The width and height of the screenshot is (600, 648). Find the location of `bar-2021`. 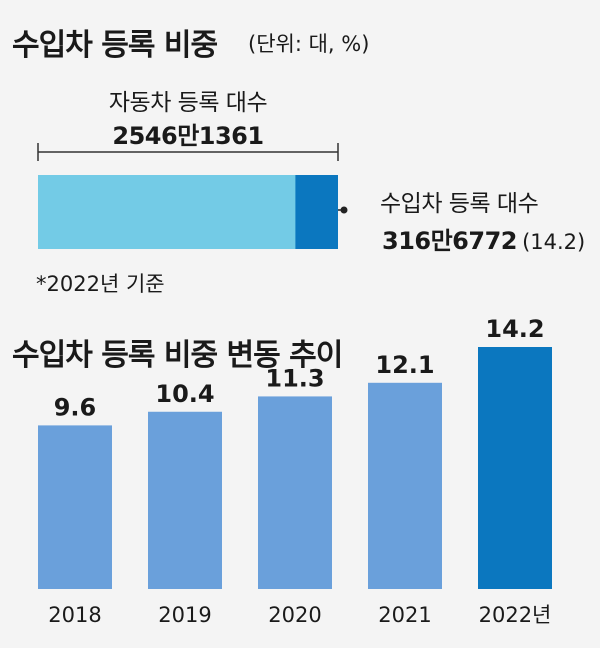

bar-2021 is located at coordinates (405, 485).